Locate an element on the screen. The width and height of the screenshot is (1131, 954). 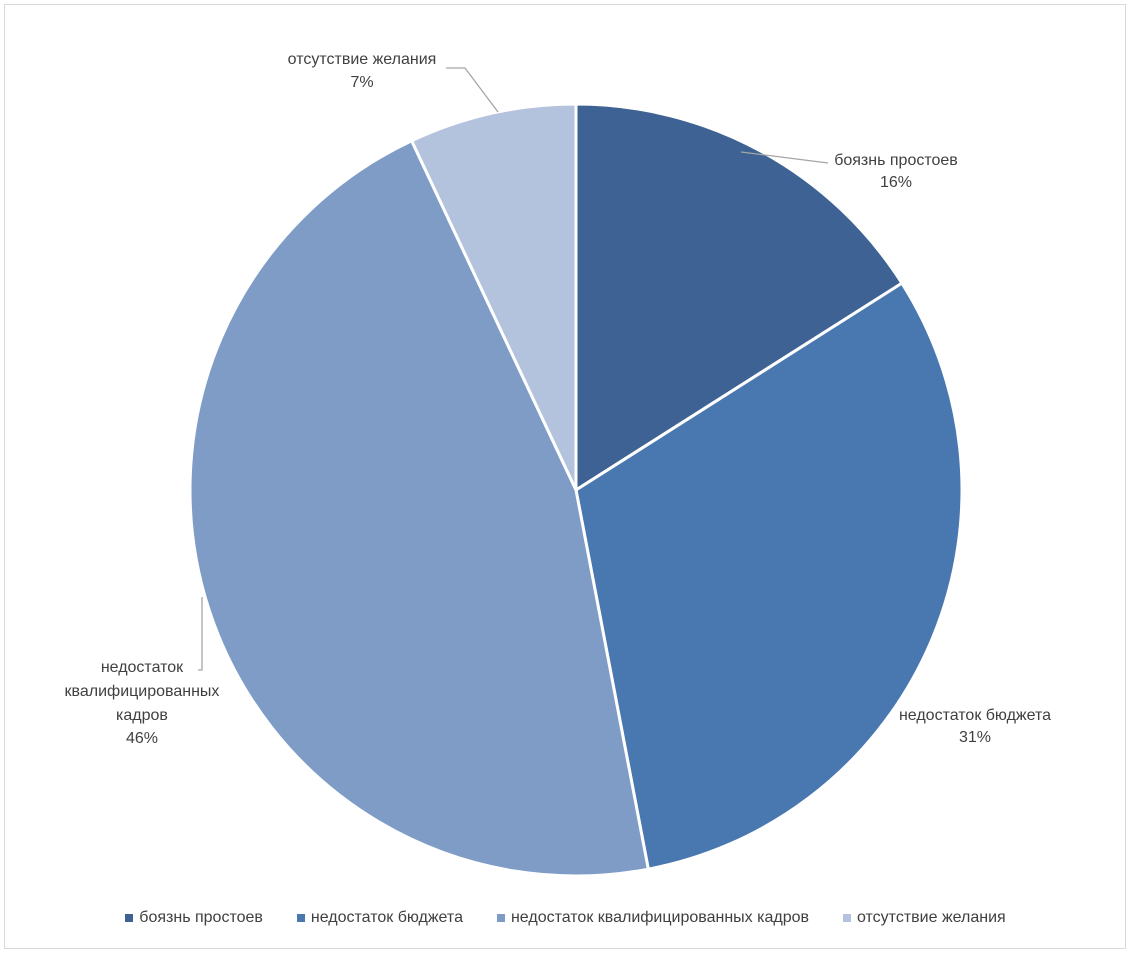
data-label-name-2-line-3: кадров is located at coordinates (142, 715).